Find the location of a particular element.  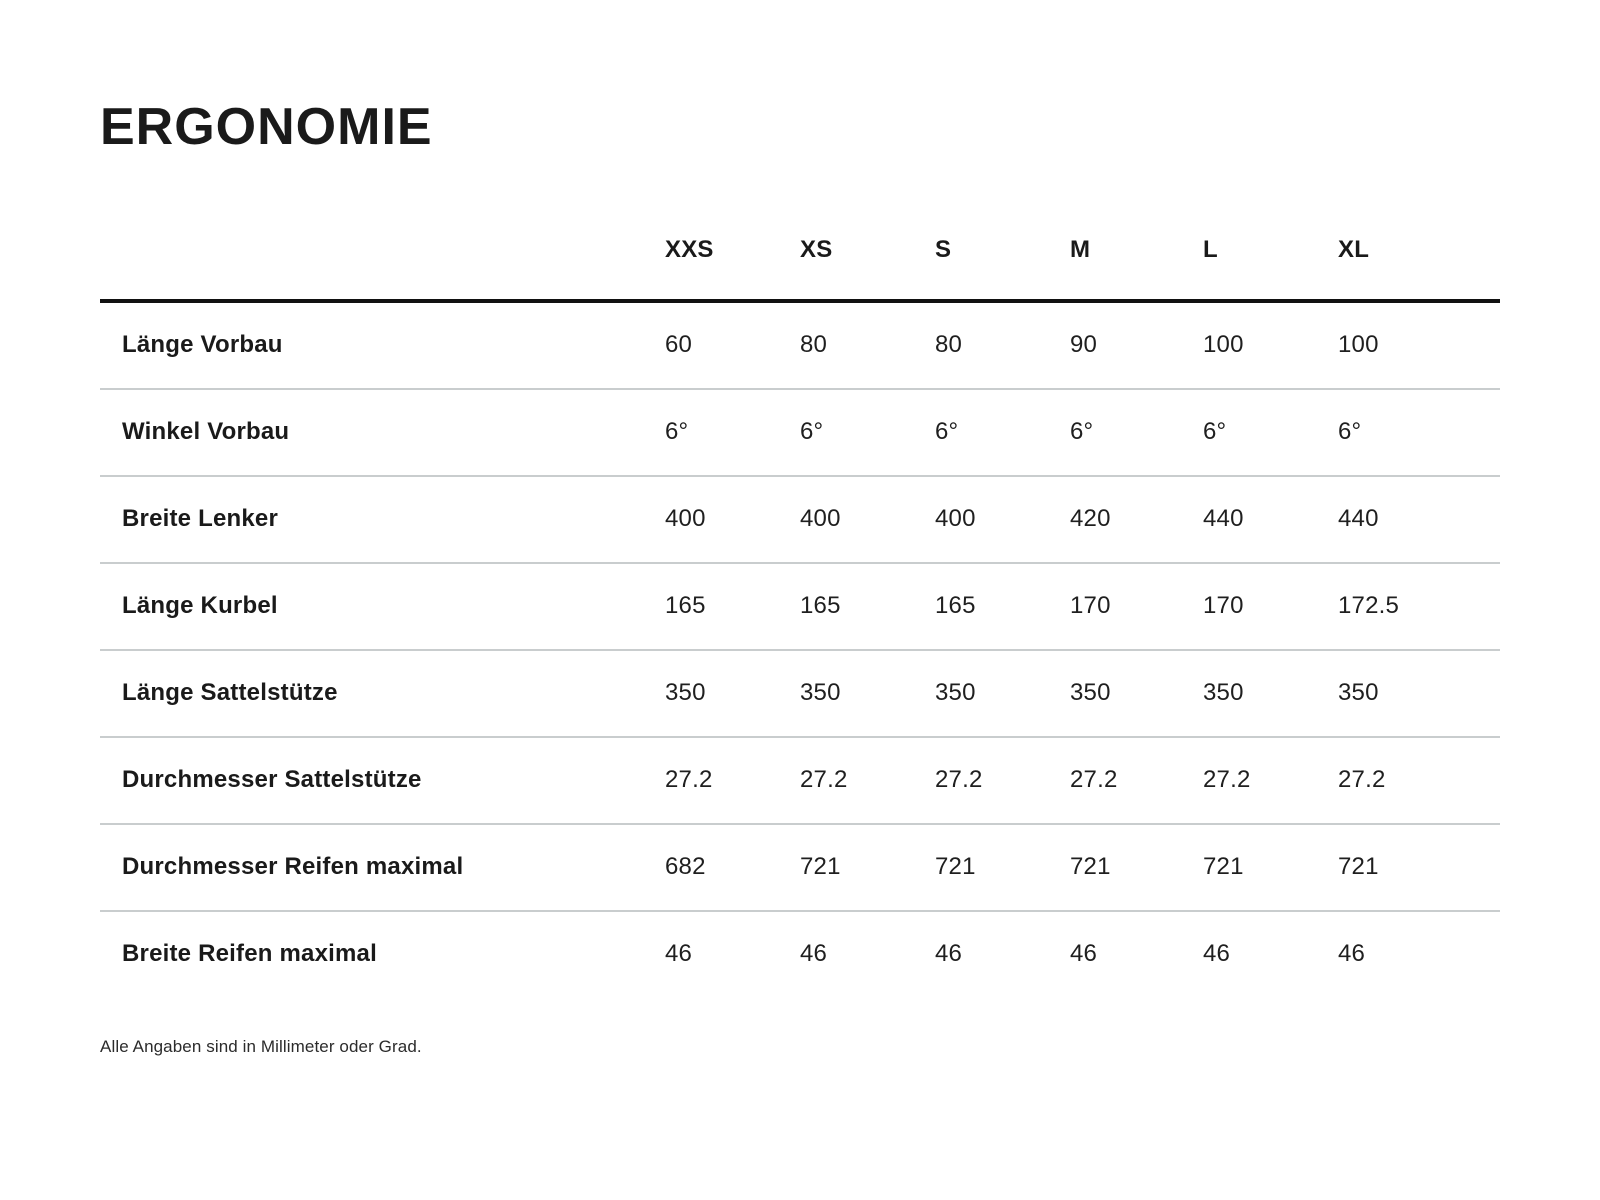

row-label: Durchmesser Sattelstütze is located at coordinates (272, 780).